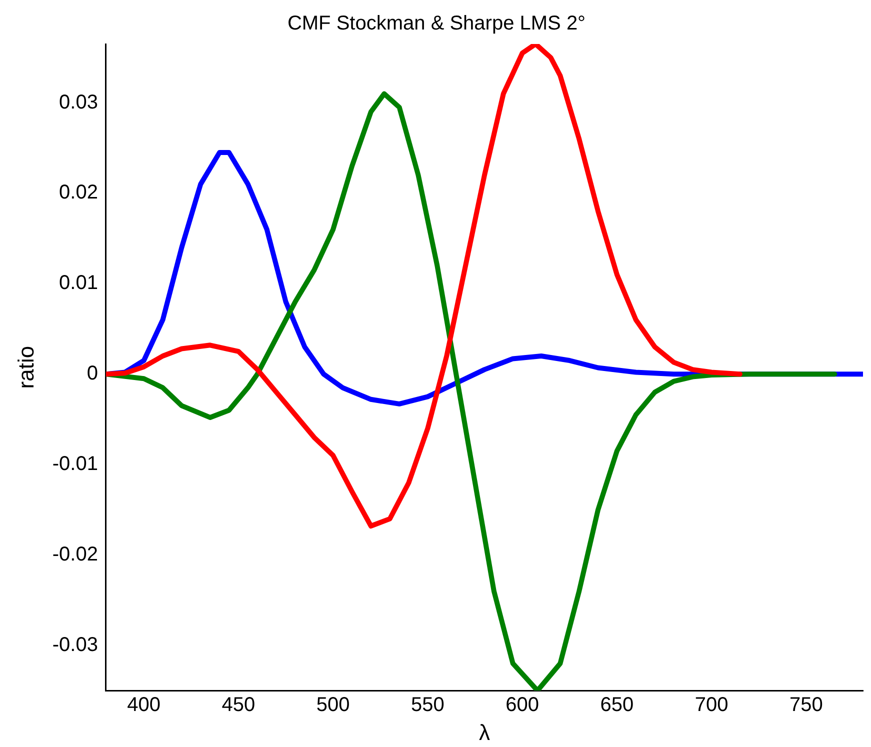 This screenshot has height=747, width=871. Describe the element at coordinates (484, 732) in the screenshot. I see `x-axis-title: λ` at that location.